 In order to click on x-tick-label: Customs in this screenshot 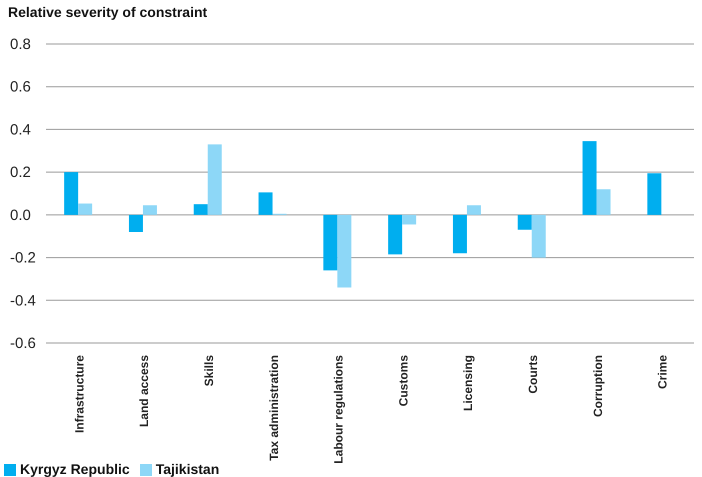, I will do `click(403, 380)`.